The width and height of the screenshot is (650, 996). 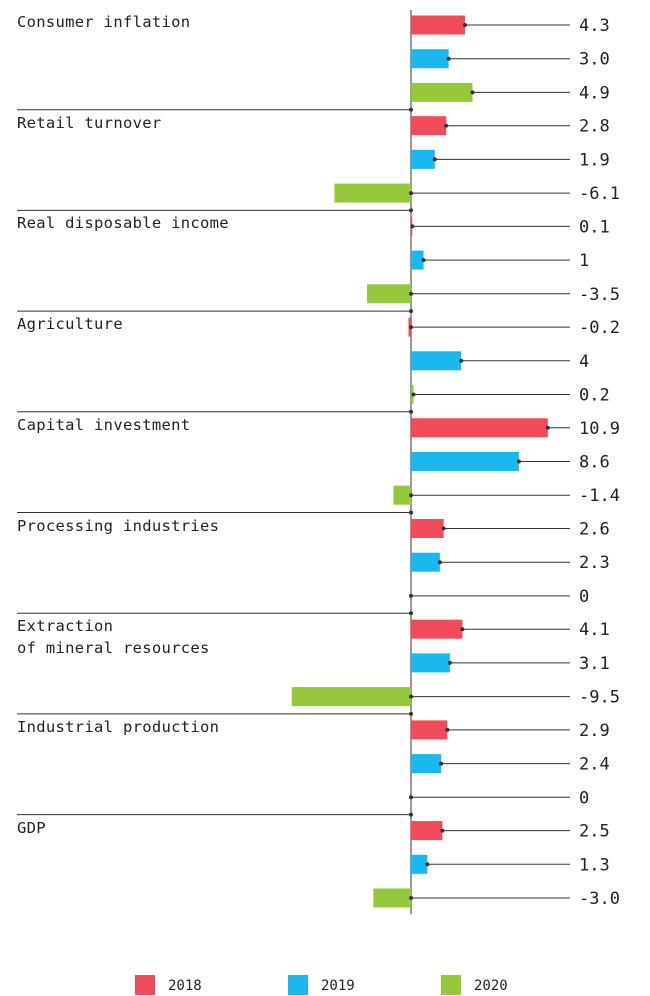 What do you see at coordinates (104, 22) in the screenshot?
I see `category-label: Consumer inflation` at bounding box center [104, 22].